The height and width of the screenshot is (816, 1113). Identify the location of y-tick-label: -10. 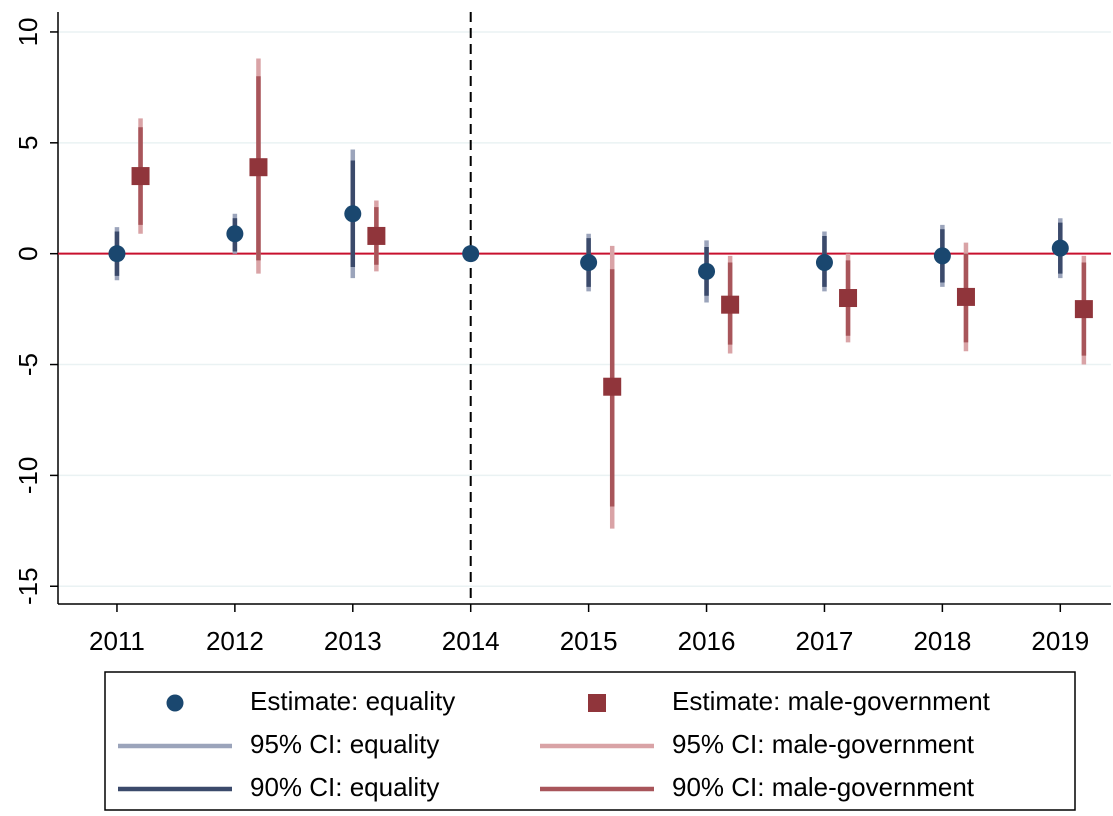
(28, 476).